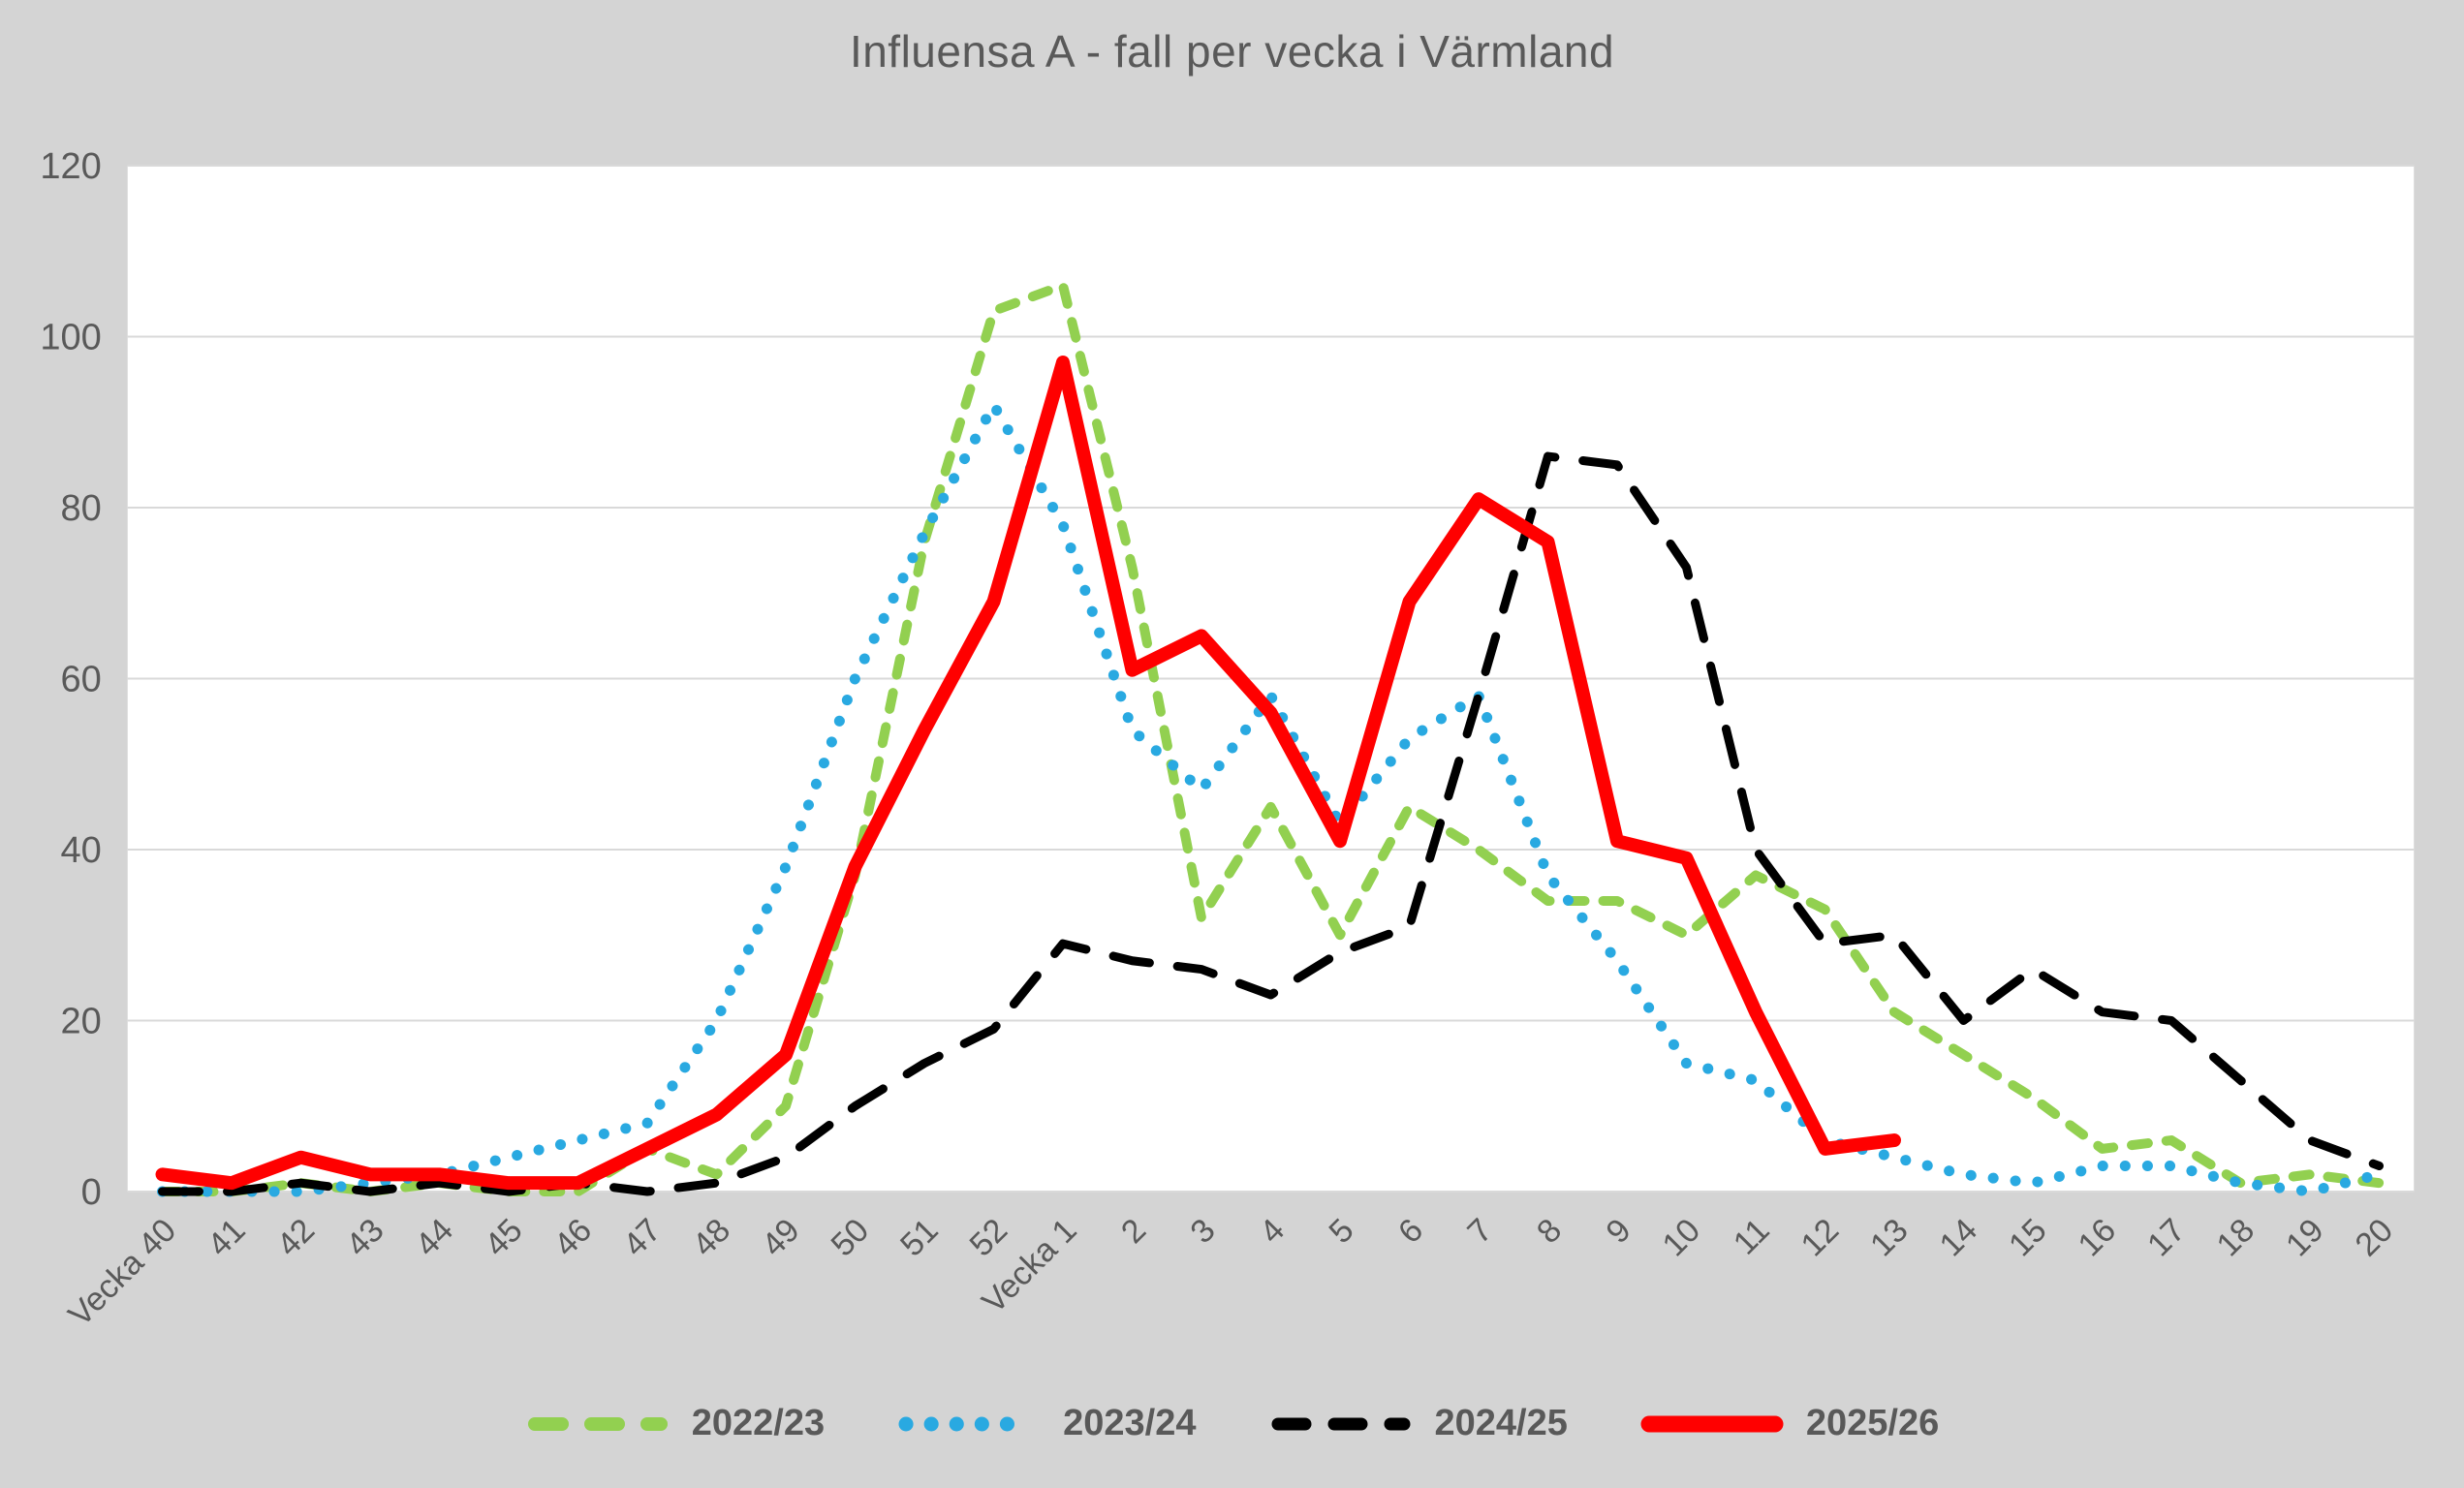 The image size is (2464, 1488). I want to click on x-axis-tick-label: 45, so click(504, 1238).